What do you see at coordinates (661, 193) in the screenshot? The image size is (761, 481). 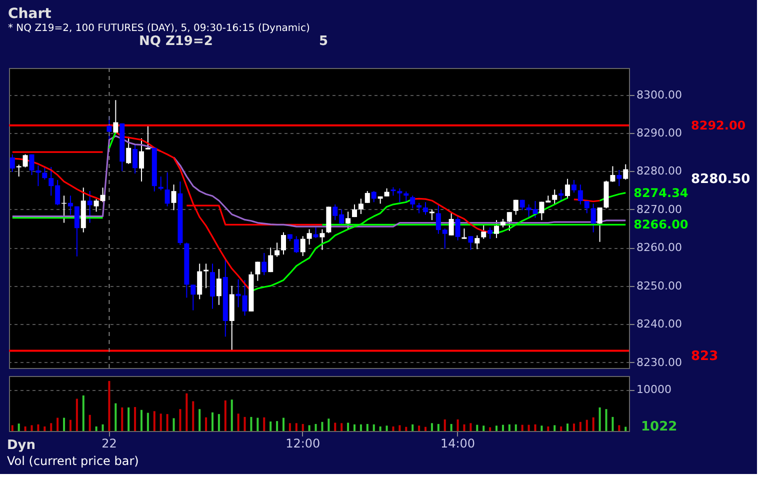 I see `data-label: 8274.34` at bounding box center [661, 193].